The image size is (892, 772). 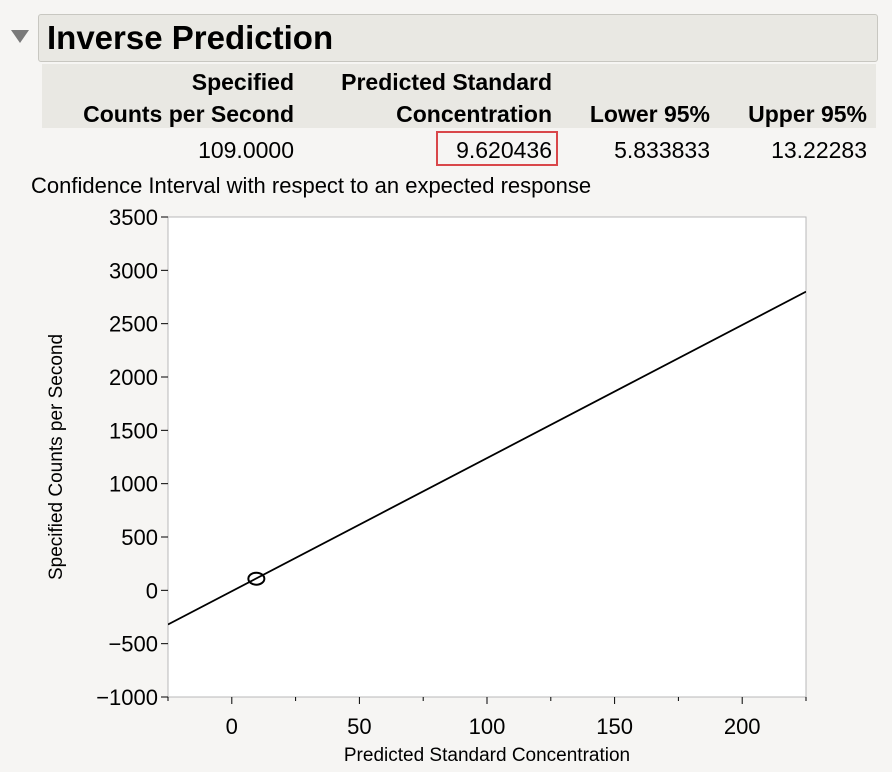 What do you see at coordinates (133, 644) in the screenshot?
I see `y-tick-label: −500` at bounding box center [133, 644].